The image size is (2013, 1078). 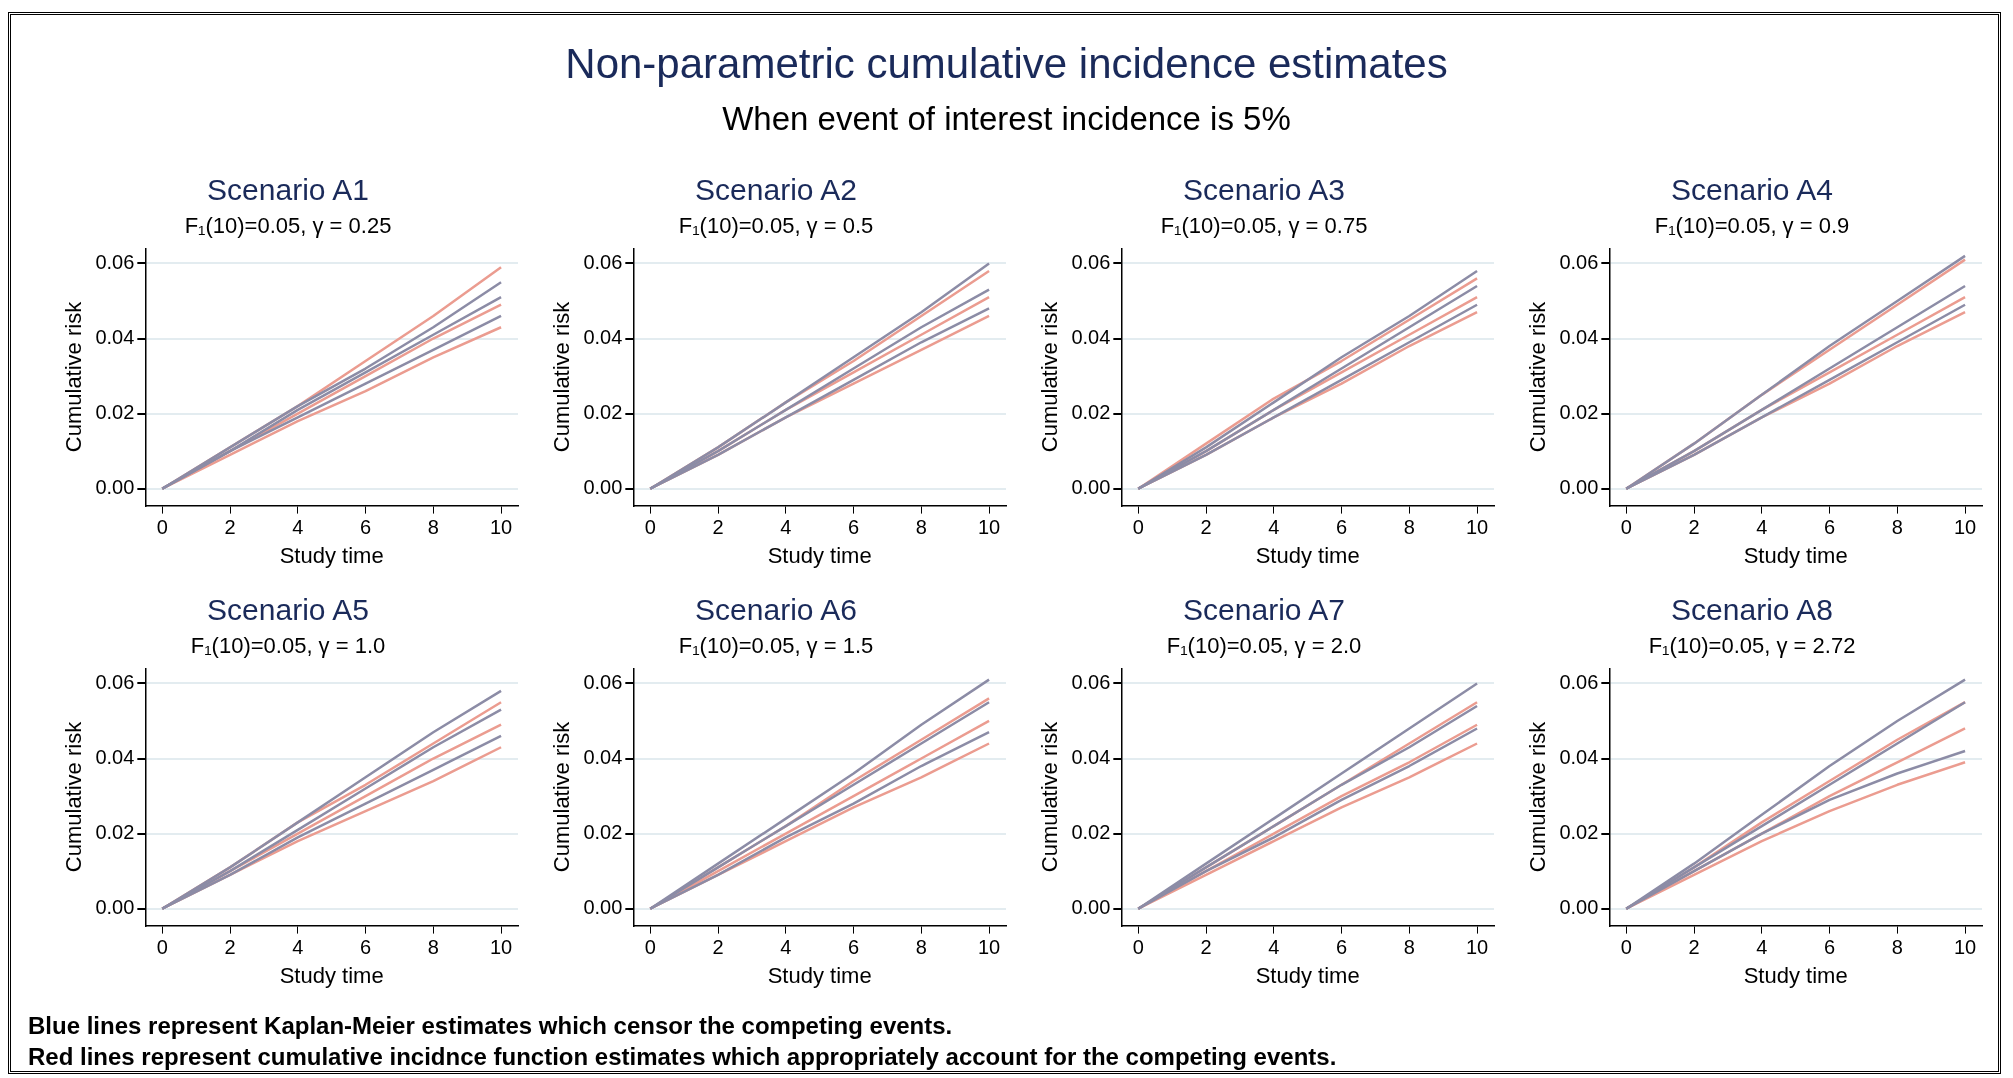 I want to click on chart-subtitle: F₁(10)=0.05, γ = 1.0, so click(x=288, y=646).